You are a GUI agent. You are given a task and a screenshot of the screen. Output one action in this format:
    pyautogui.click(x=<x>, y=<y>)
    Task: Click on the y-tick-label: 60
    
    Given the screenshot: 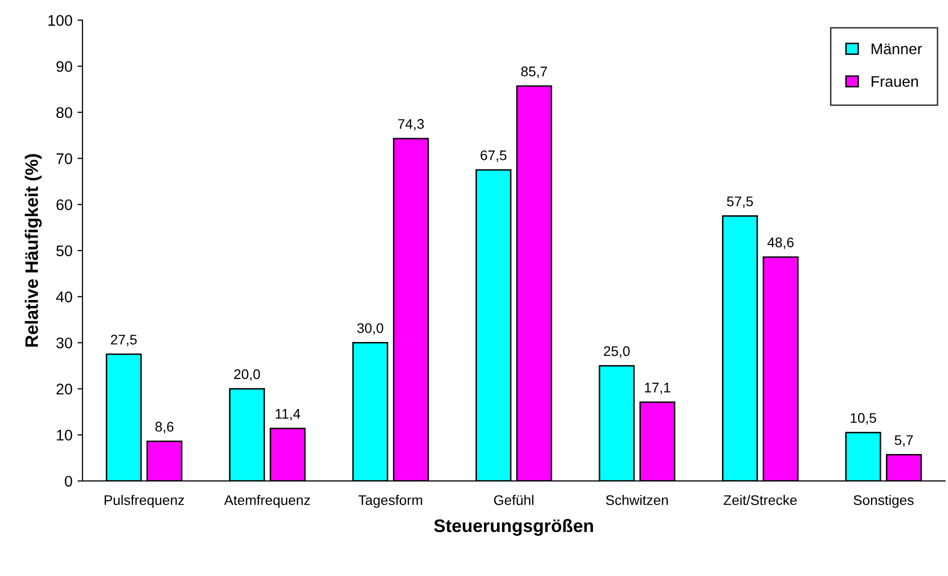 What is the action you would take?
    pyautogui.click(x=64, y=204)
    